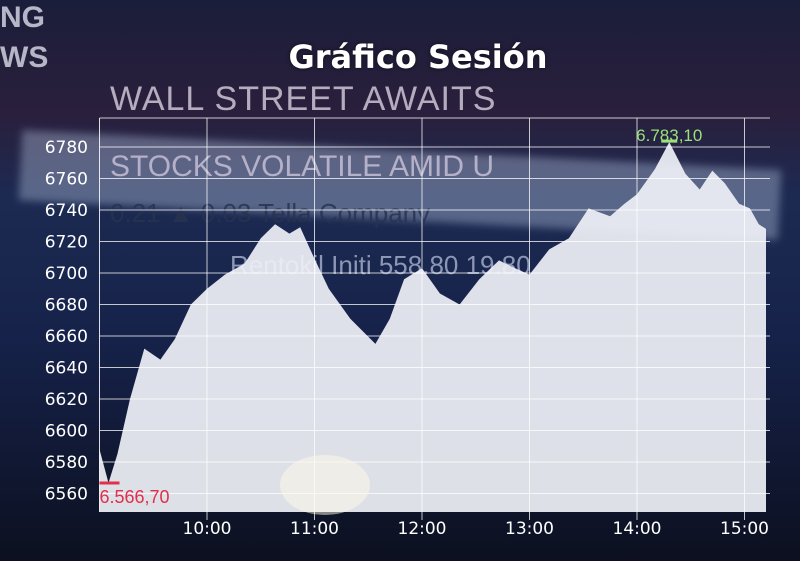 This screenshot has width=800, height=561. What do you see at coordinates (66, 400) in the screenshot?
I see `y-tick-label: 6620` at bounding box center [66, 400].